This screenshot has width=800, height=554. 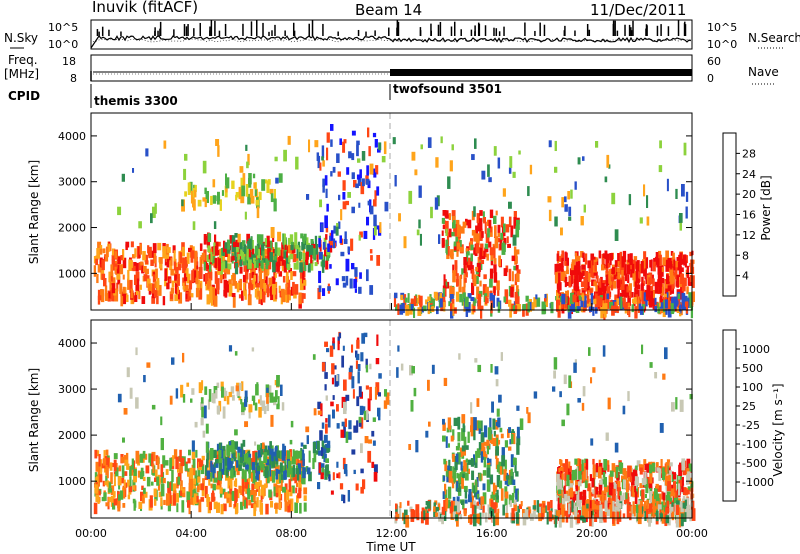 I want to click on date-title: 11/Dec/2011, so click(x=638, y=10).